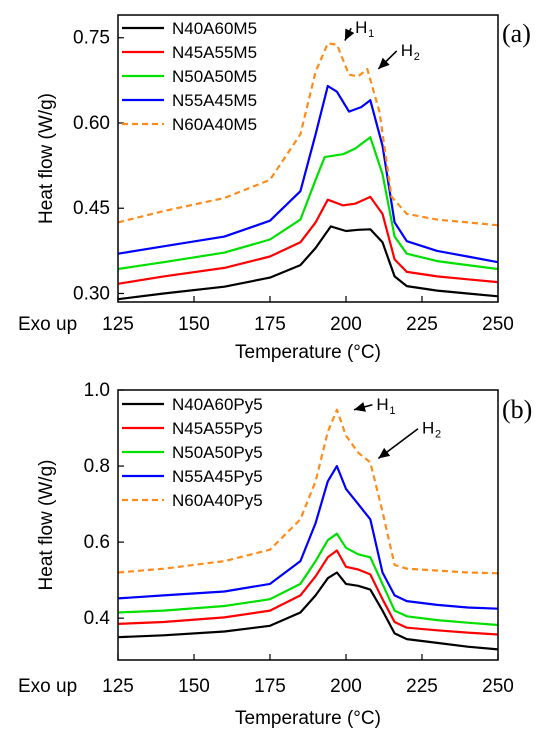 The image size is (547, 753). Describe the element at coordinates (214, 76) in the screenshot. I see `legend-label: N50A50M5` at that location.